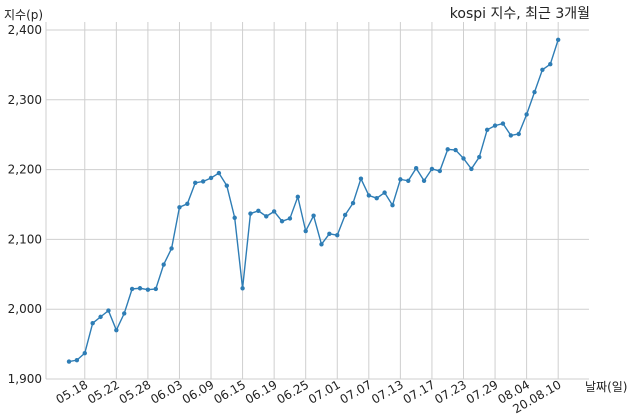 The width and height of the screenshot is (640, 418). I want to click on y-tick-label: 2,300, so click(25, 100).